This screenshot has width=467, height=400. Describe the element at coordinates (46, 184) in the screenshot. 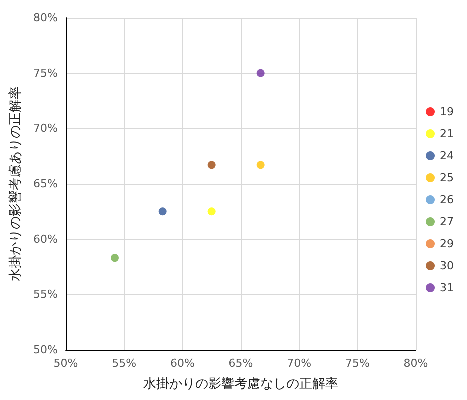

I see `y-tick-label: 65%` at that location.